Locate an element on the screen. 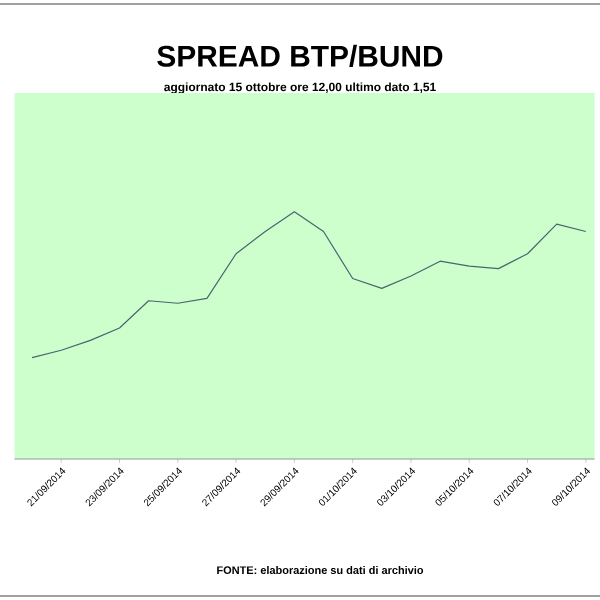  chart-title: SPREAD BTP/BUND is located at coordinates (300, 56).